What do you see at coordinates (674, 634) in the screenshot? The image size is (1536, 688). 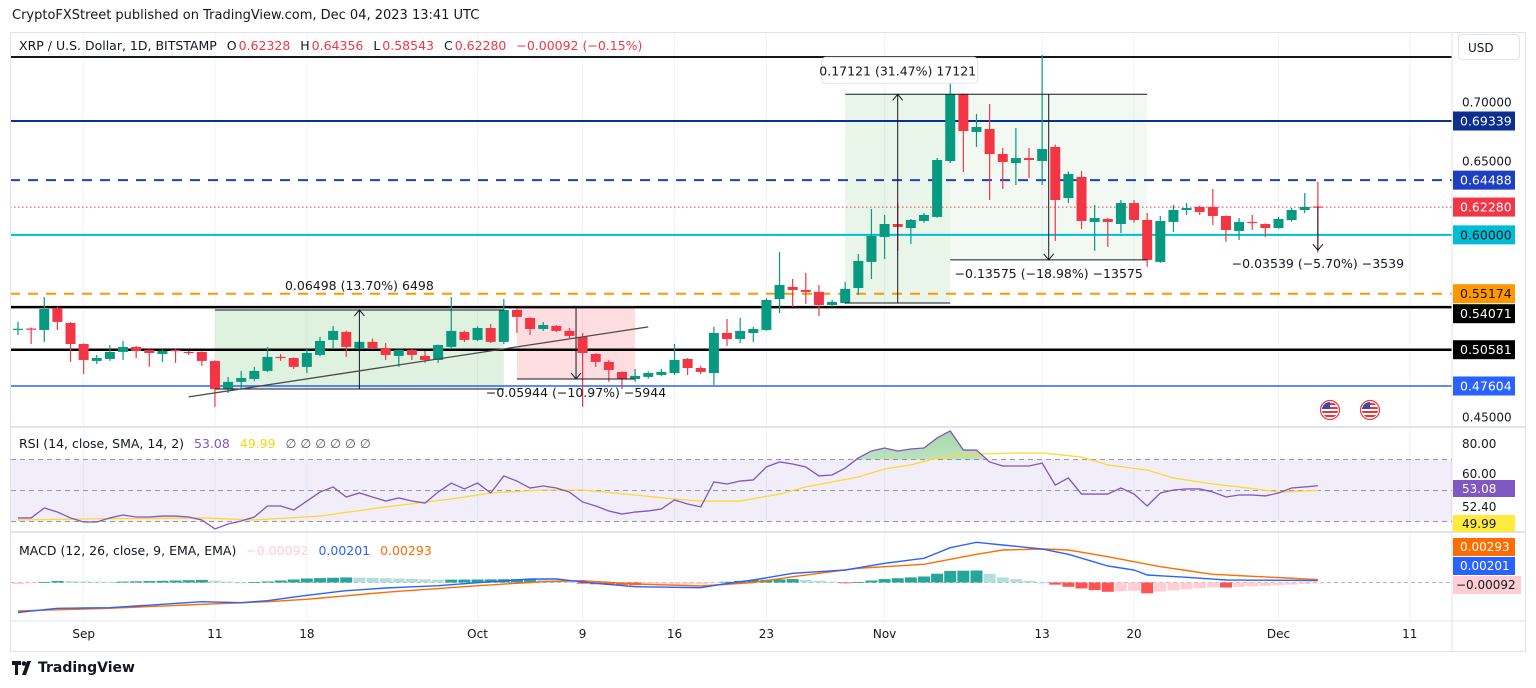 I see `time-axis-label: 16` at bounding box center [674, 634].